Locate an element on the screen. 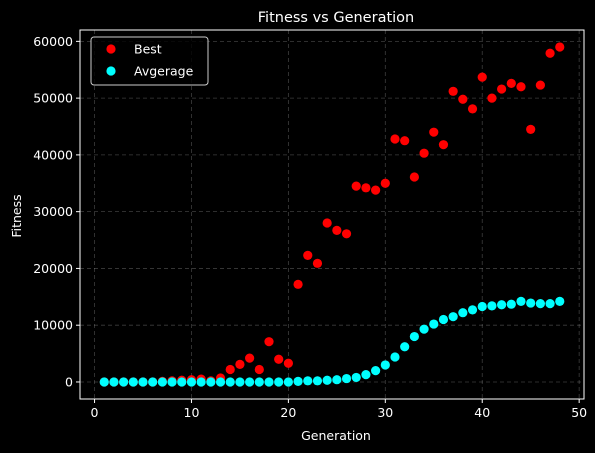 The image size is (595, 453). y-tick-label: 0 is located at coordinates (69, 381).